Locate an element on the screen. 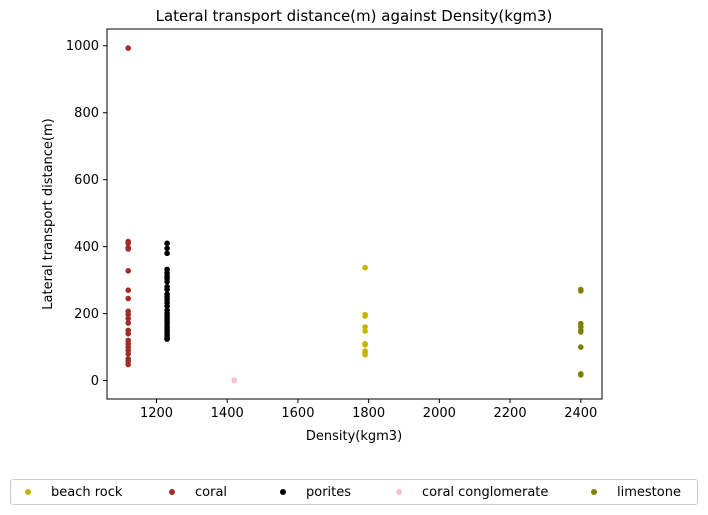 This screenshot has width=708, height=515. legend-item: porites is located at coordinates (315, 492).